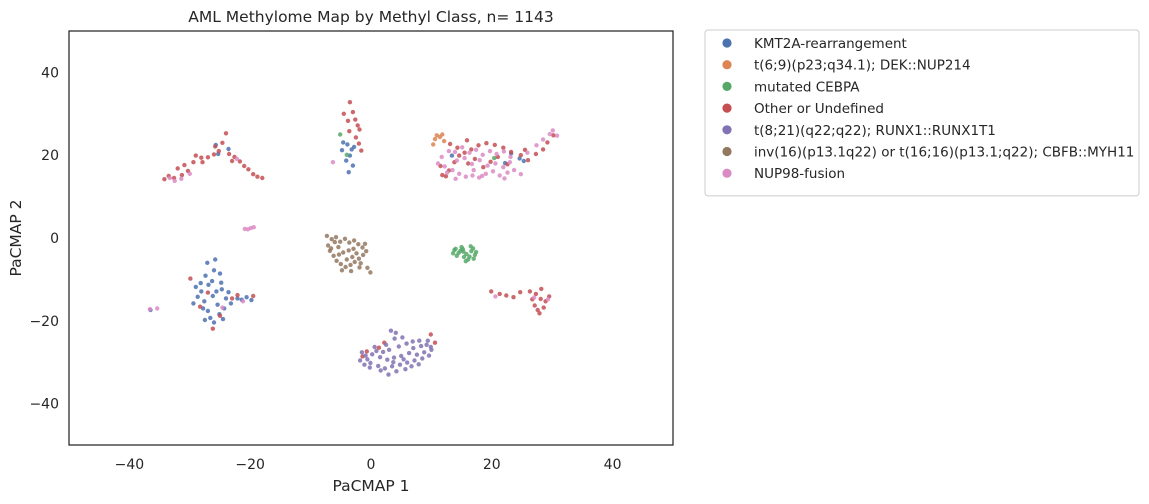 This screenshot has height=504, width=1149. What do you see at coordinates (395, 352) in the screenshot?
I see `series-4-points` at bounding box center [395, 352].